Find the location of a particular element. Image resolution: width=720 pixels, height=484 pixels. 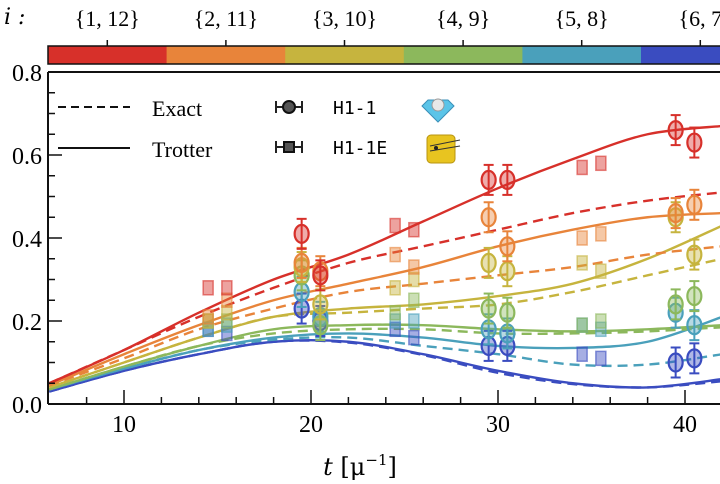

colorbar-tick-label: {3, 10} is located at coordinates (344, 18).